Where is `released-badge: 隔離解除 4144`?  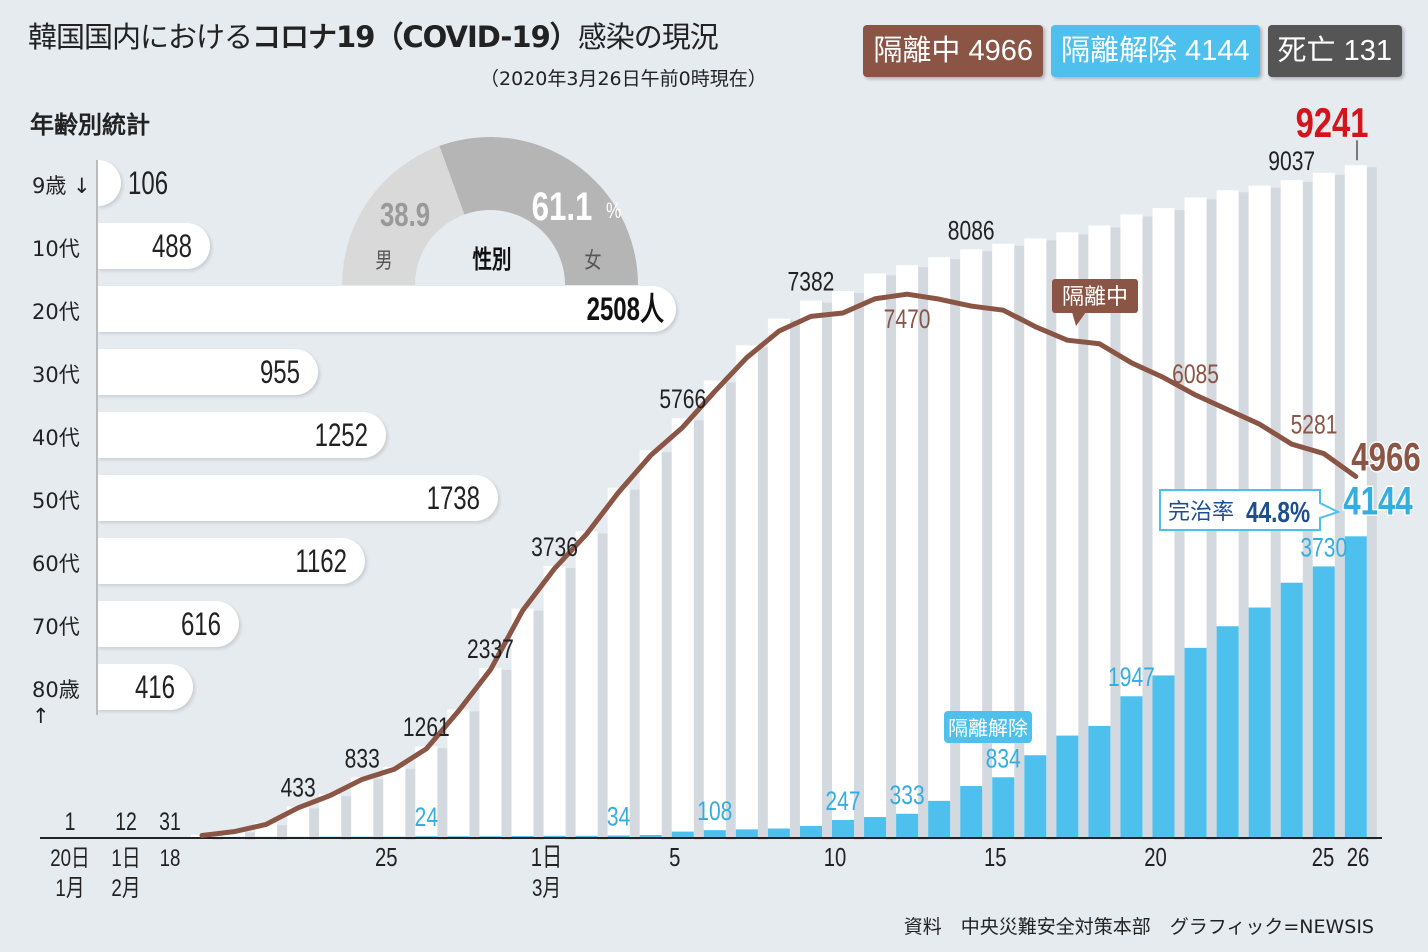 released-badge: 隔離解除 4144 is located at coordinates (1155, 51).